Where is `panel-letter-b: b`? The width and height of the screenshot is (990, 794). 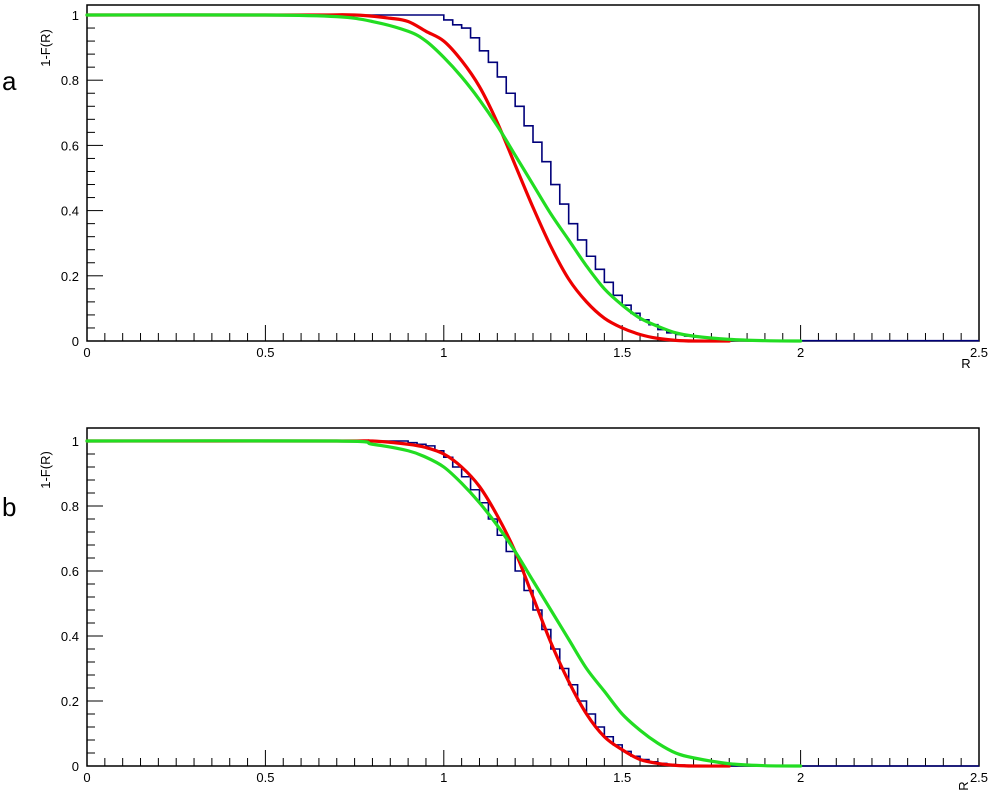 panel-letter-b: b is located at coordinates (9, 507).